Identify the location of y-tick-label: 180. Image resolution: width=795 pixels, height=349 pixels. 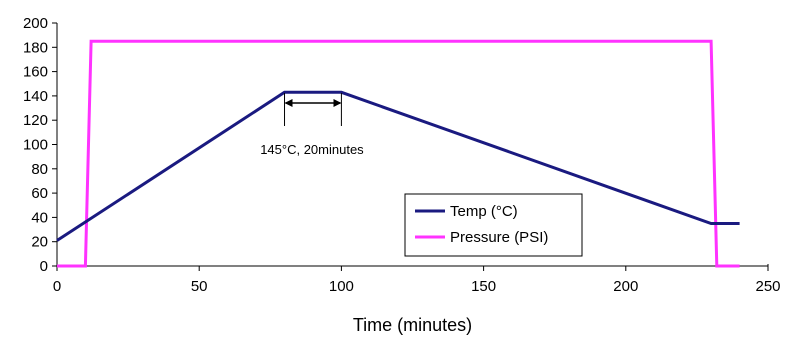
(35, 47).